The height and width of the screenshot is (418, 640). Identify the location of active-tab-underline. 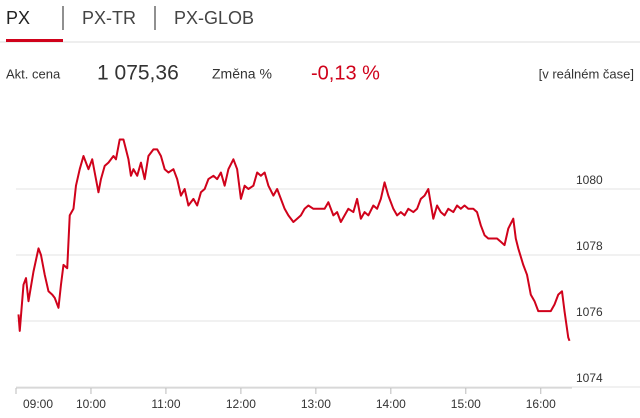
(34, 40).